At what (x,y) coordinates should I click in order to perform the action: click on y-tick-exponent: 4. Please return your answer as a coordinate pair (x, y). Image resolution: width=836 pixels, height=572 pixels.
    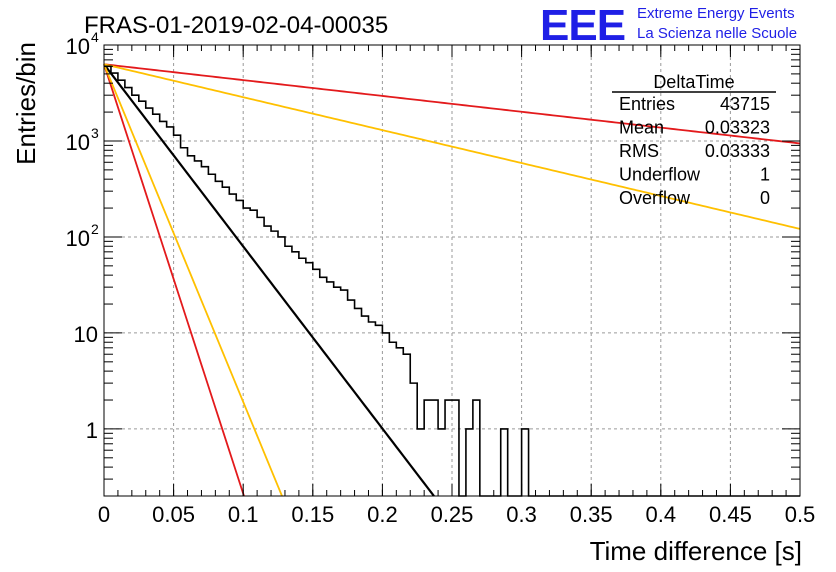
    Looking at the image, I should click on (95, 37).